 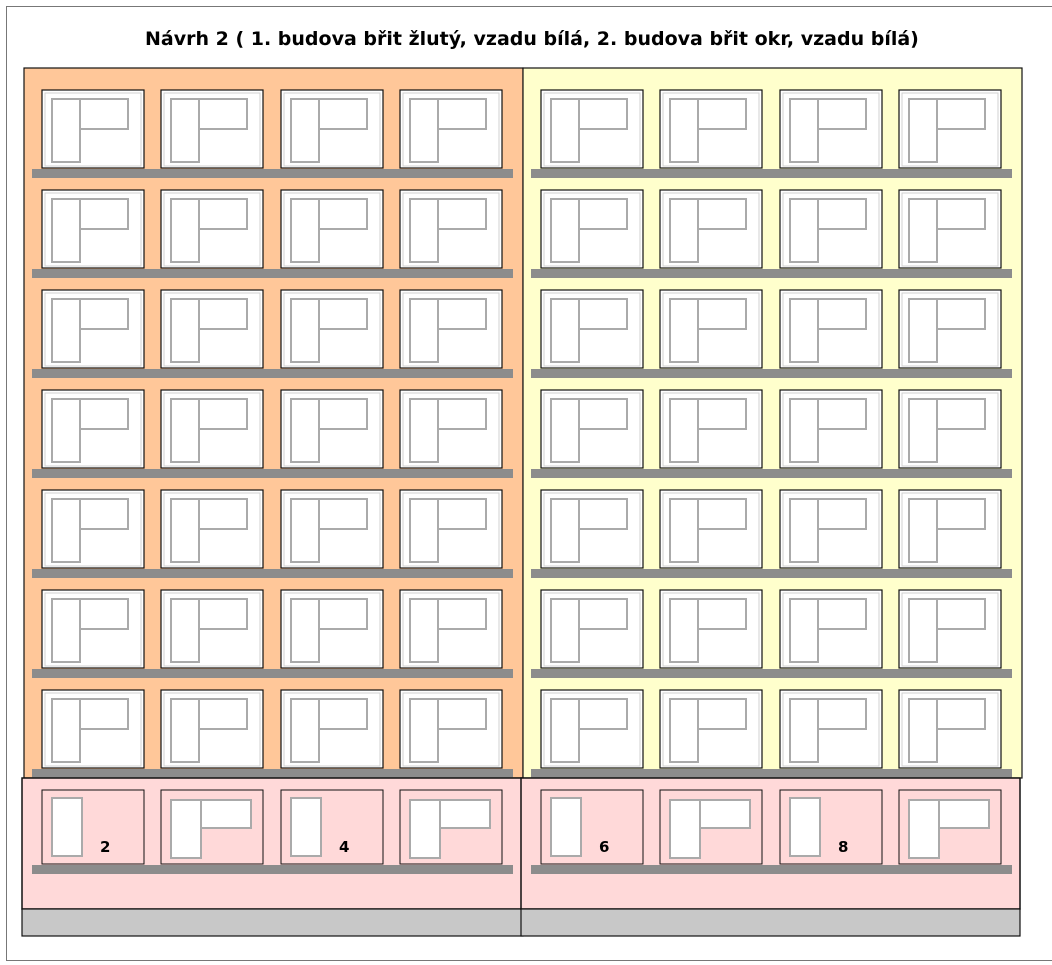 What do you see at coordinates (961, 314) in the screenshot?
I see `window-b2-f5-w4-top-pane` at bounding box center [961, 314].